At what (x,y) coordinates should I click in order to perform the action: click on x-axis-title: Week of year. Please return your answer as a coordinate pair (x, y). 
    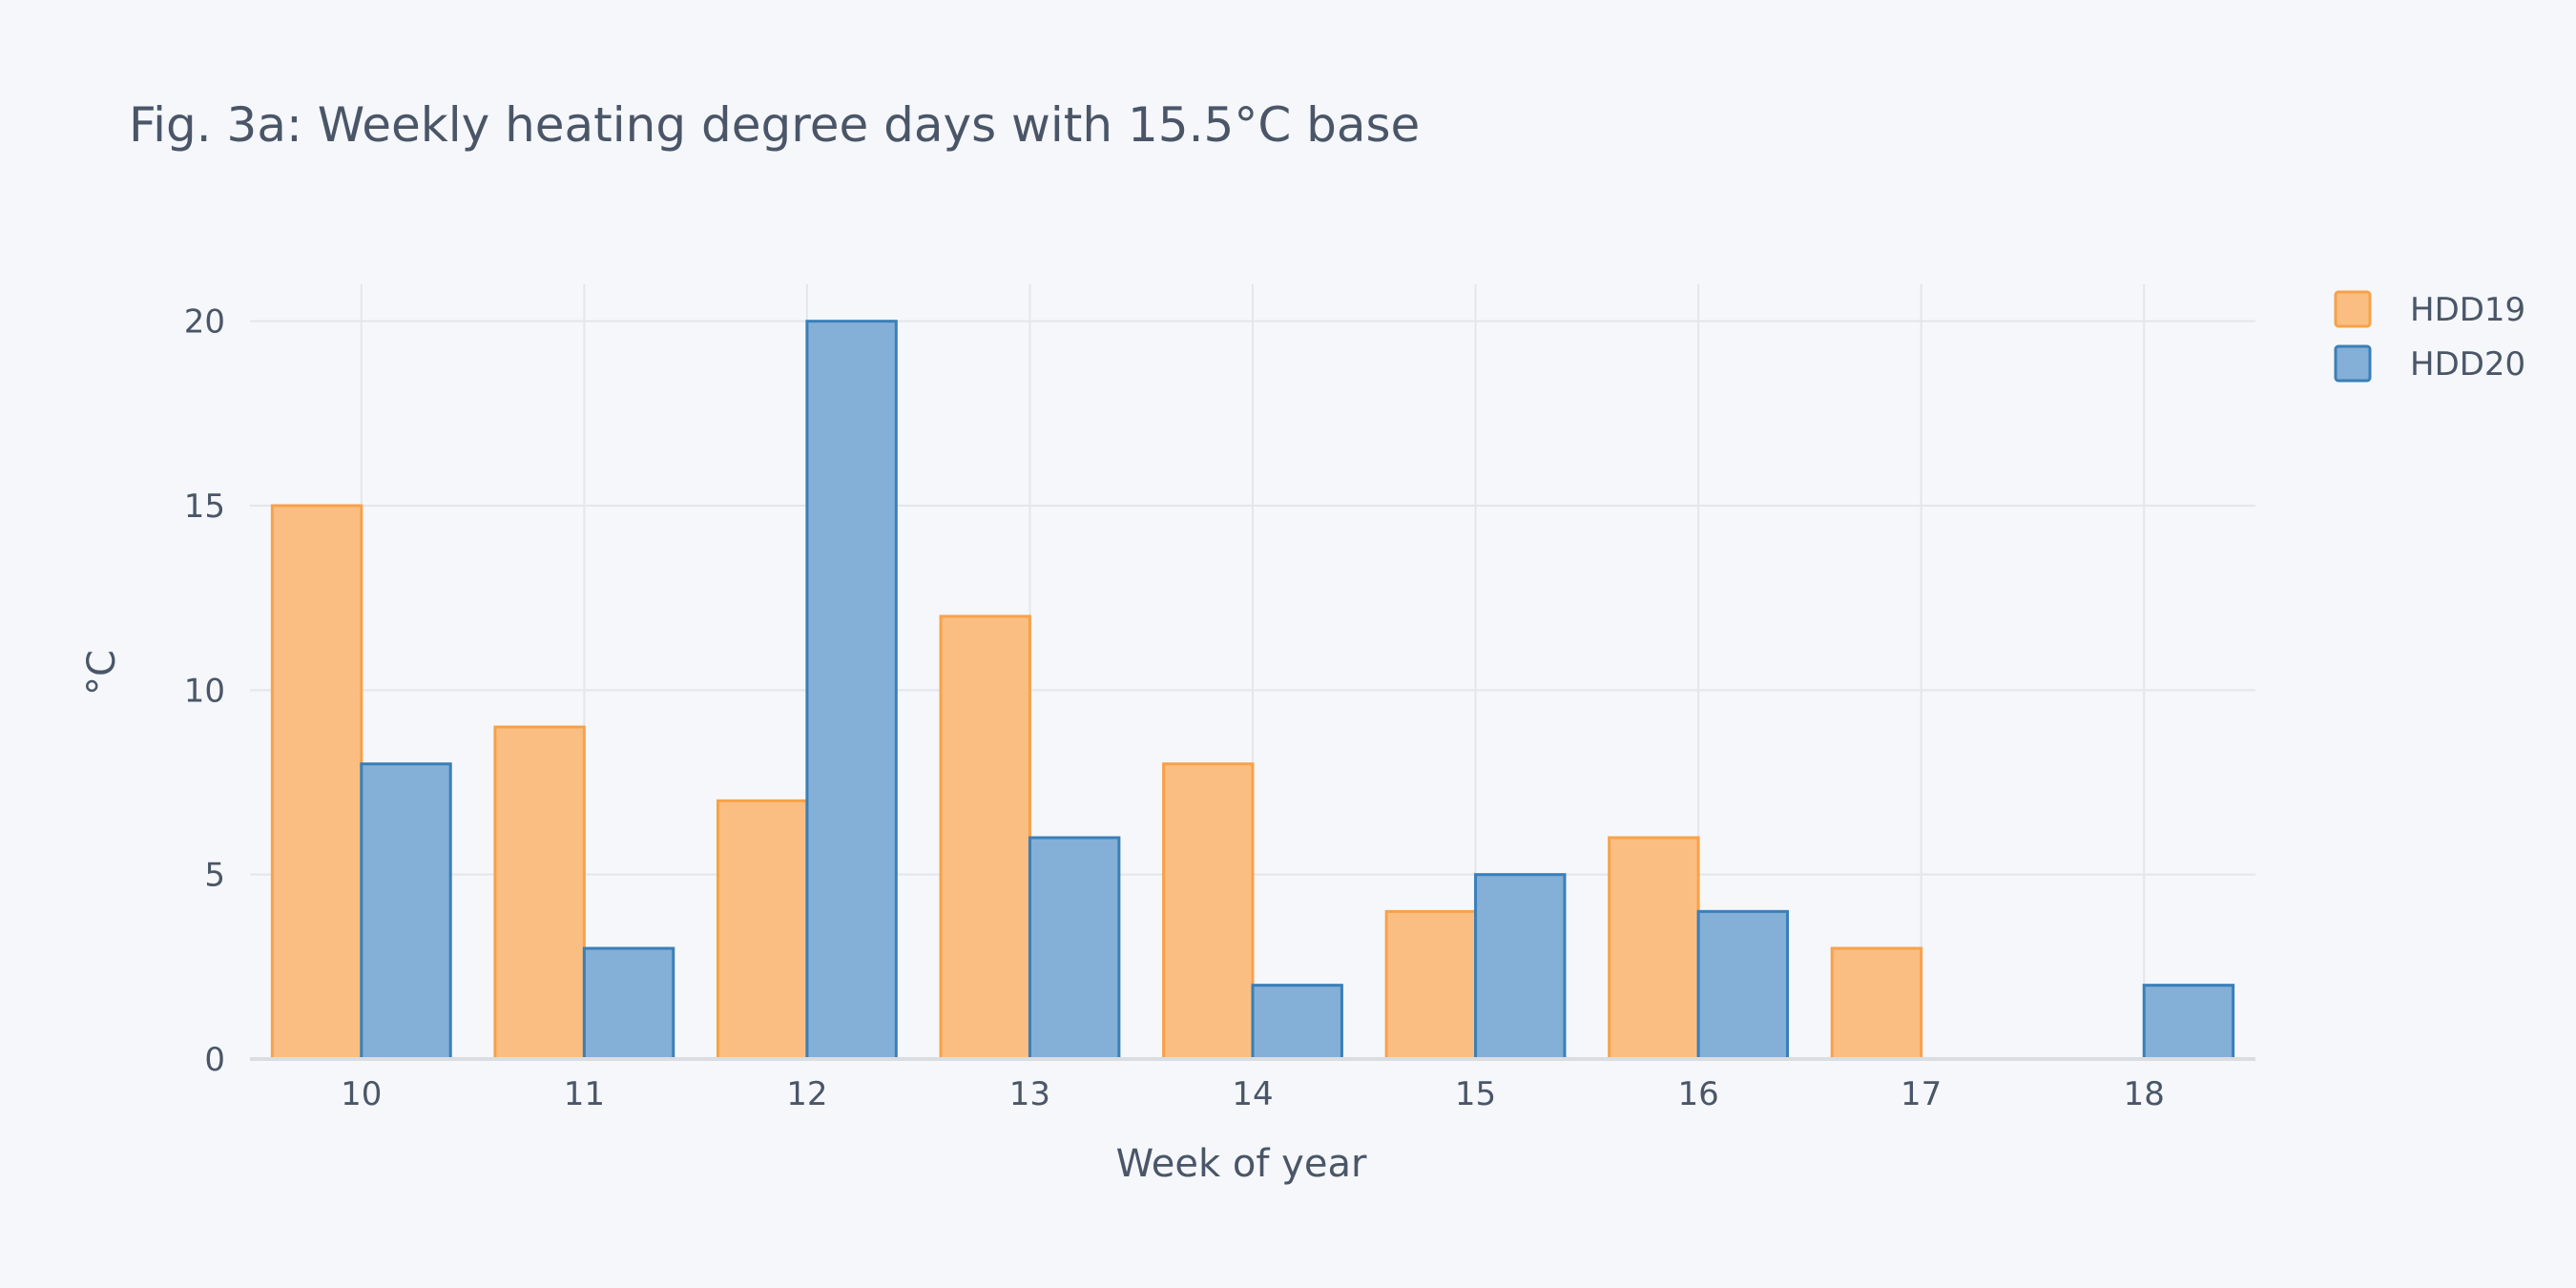
    Looking at the image, I should click on (1241, 1164).